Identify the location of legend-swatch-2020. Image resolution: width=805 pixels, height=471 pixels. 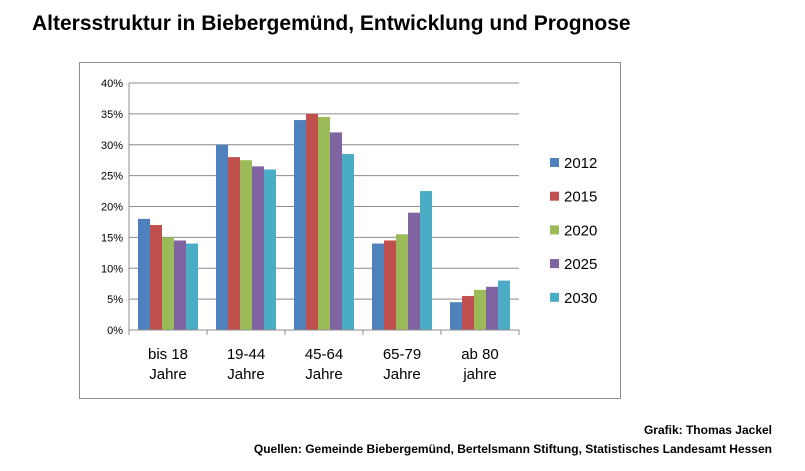
(554, 230).